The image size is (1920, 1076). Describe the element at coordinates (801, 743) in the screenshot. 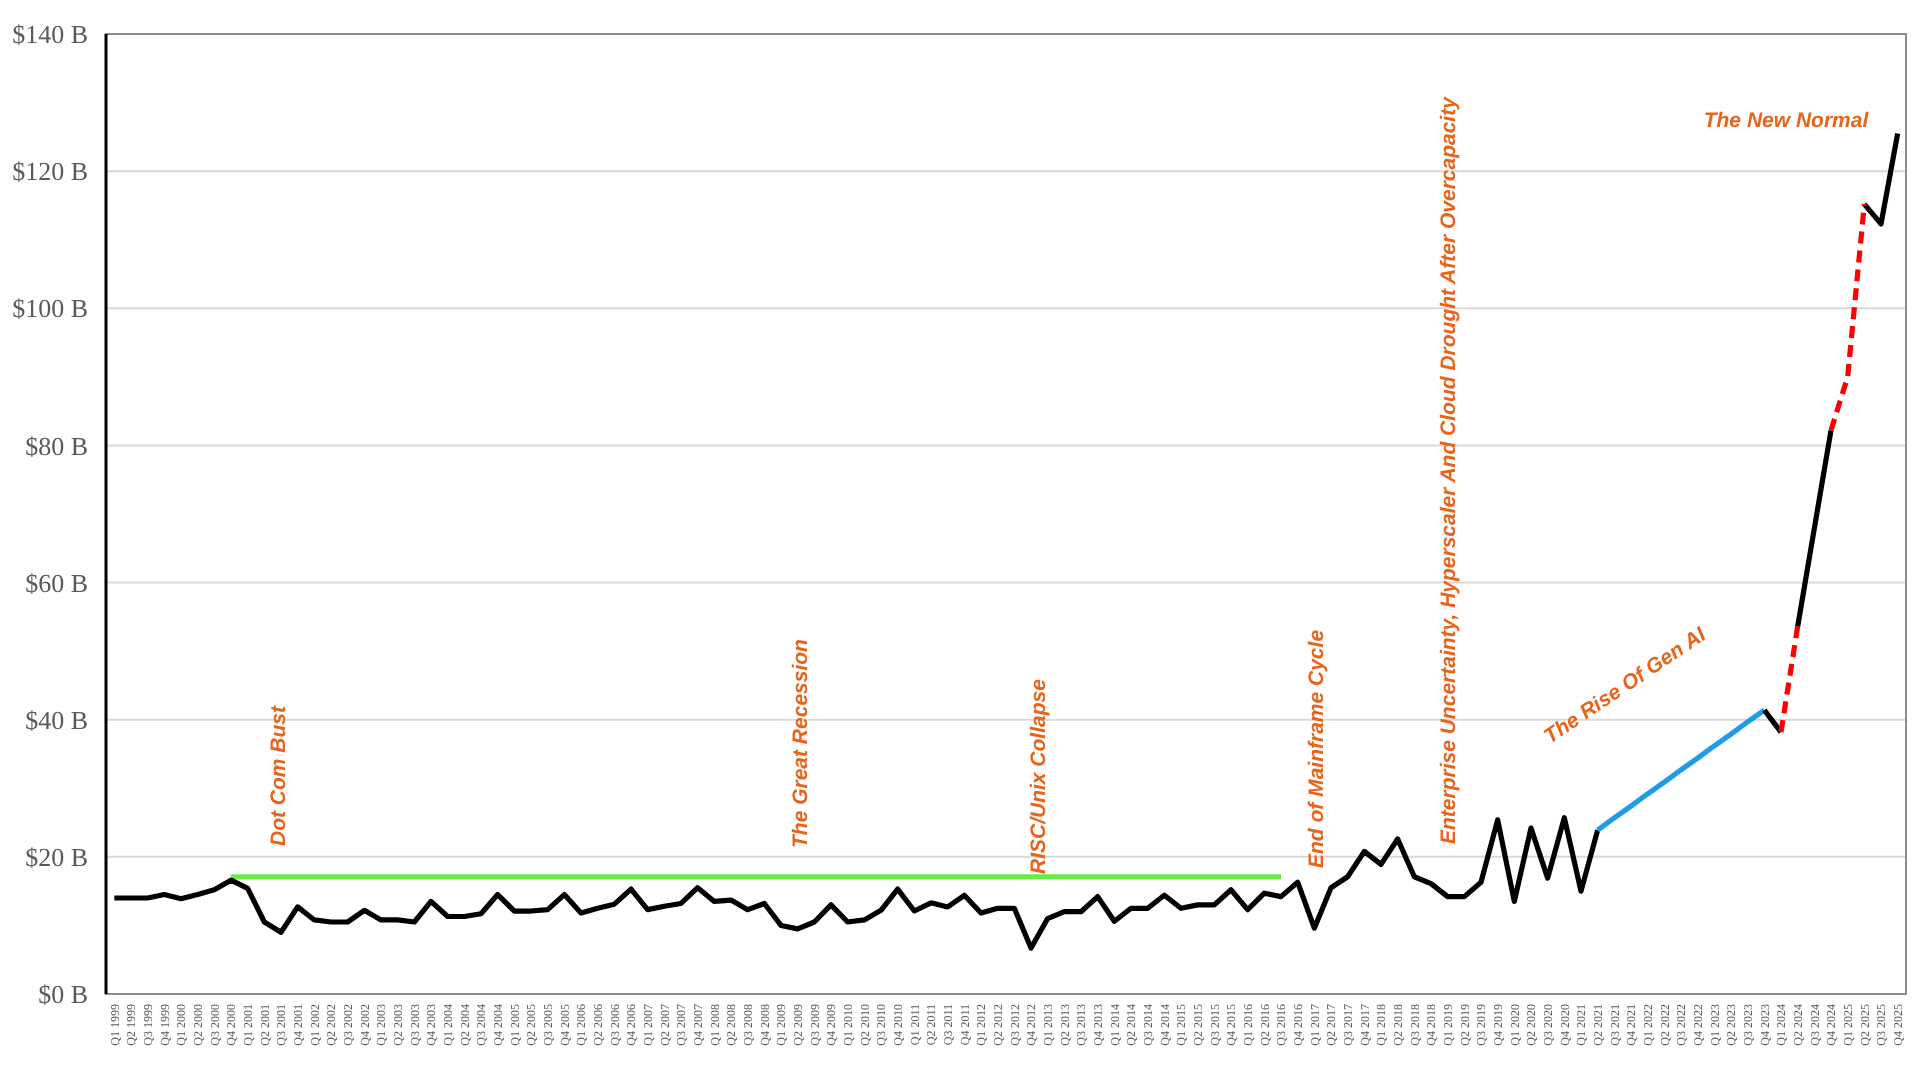

I see `annotation: The Great Recession` at that location.